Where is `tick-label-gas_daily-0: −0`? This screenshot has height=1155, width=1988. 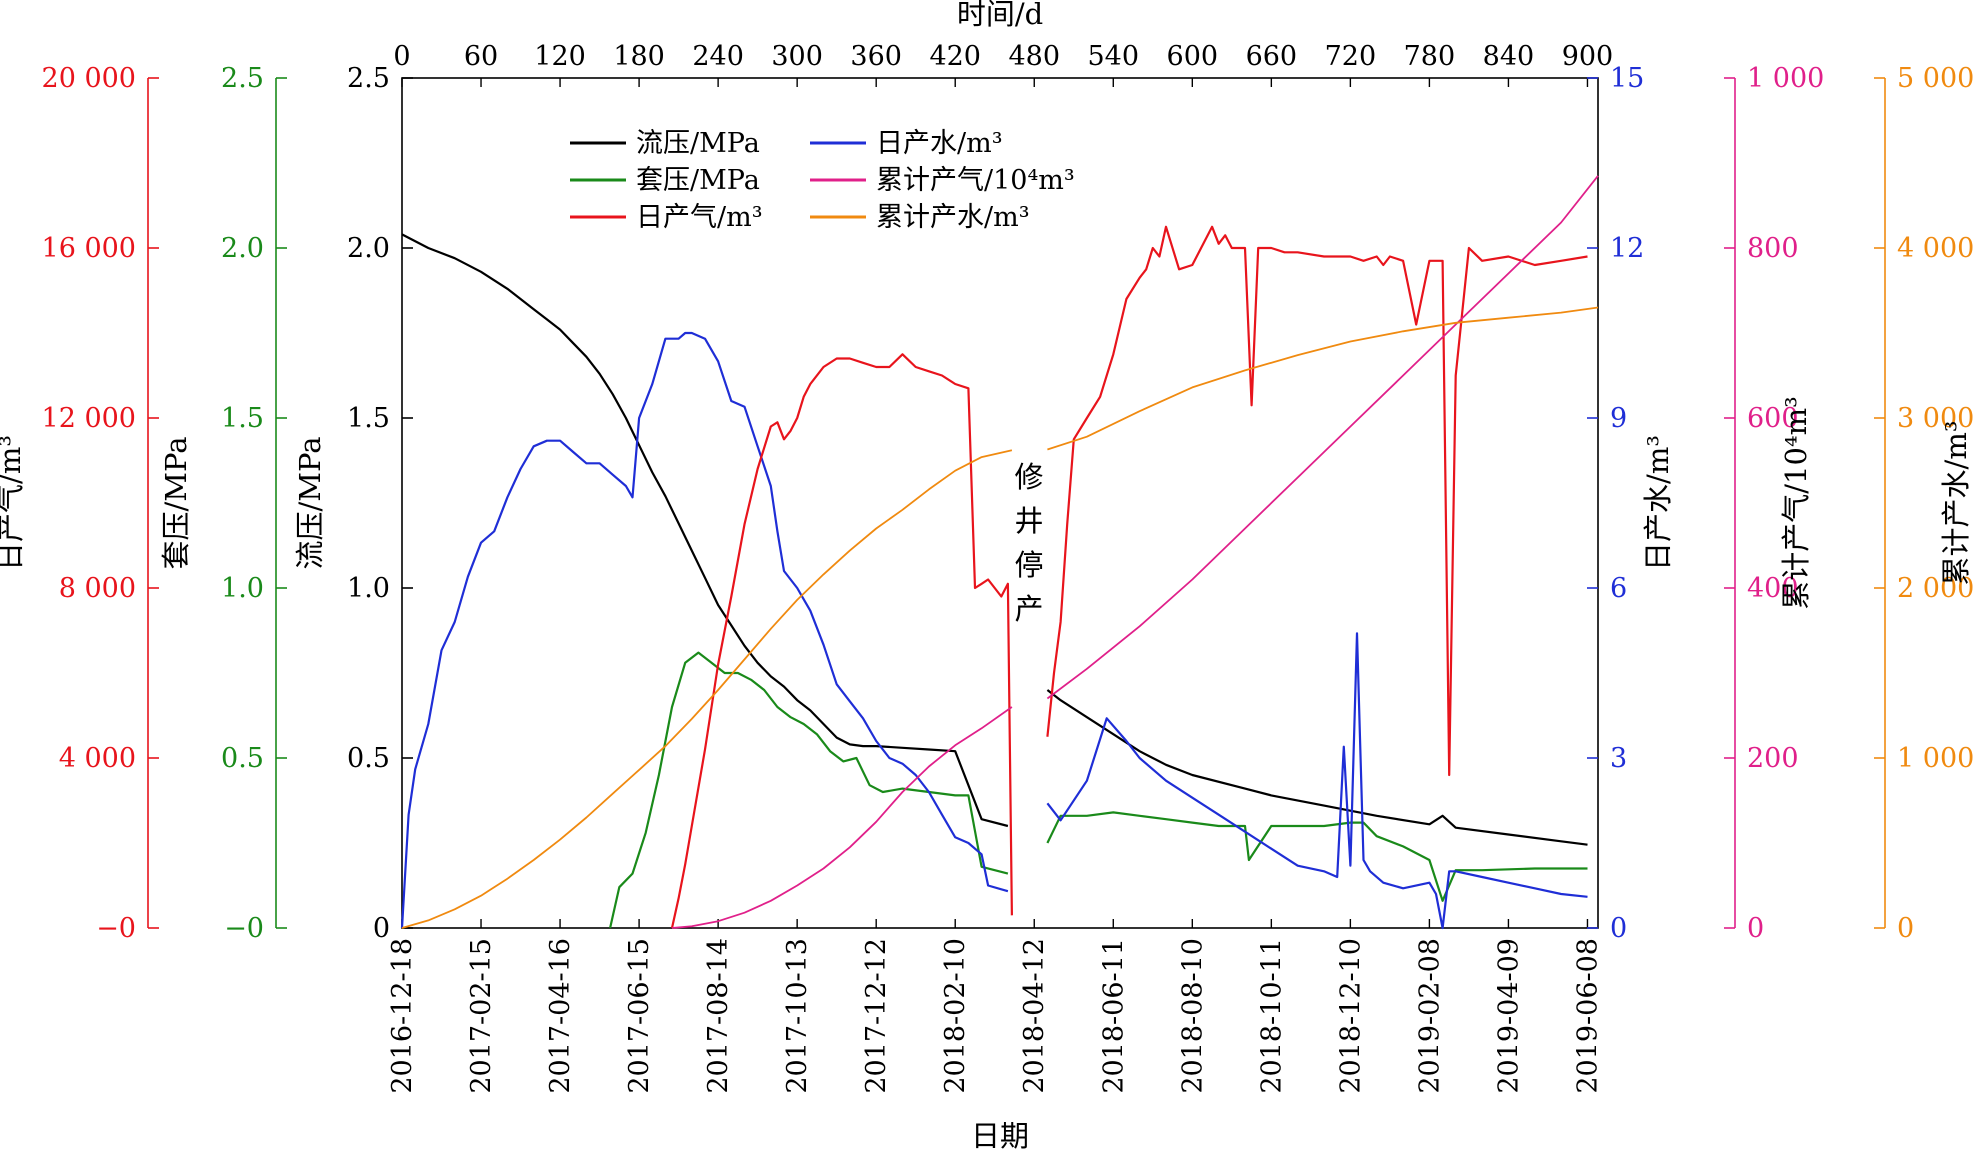 tick-label-gas_daily-0: −0 is located at coordinates (116, 928).